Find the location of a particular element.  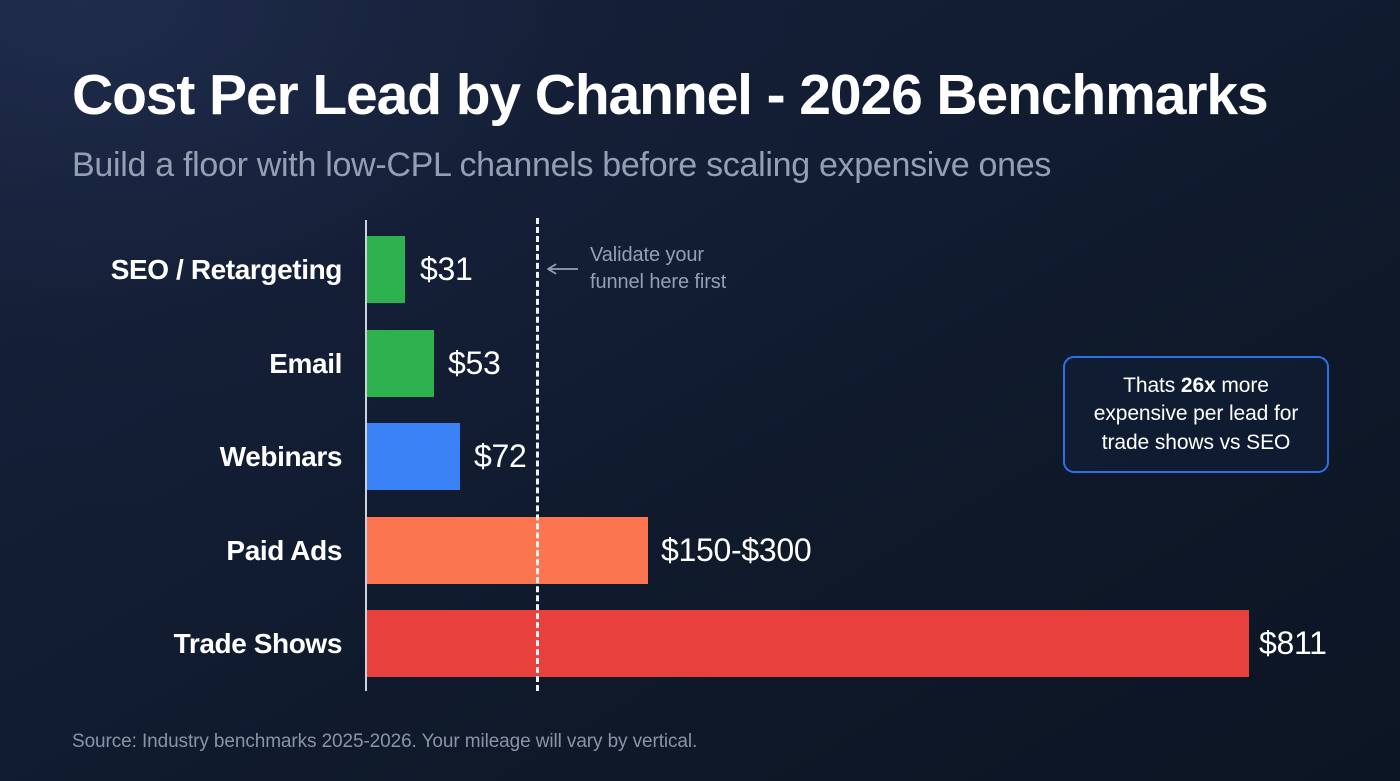

bar-category-label: Paid Ads is located at coordinates (284, 550).